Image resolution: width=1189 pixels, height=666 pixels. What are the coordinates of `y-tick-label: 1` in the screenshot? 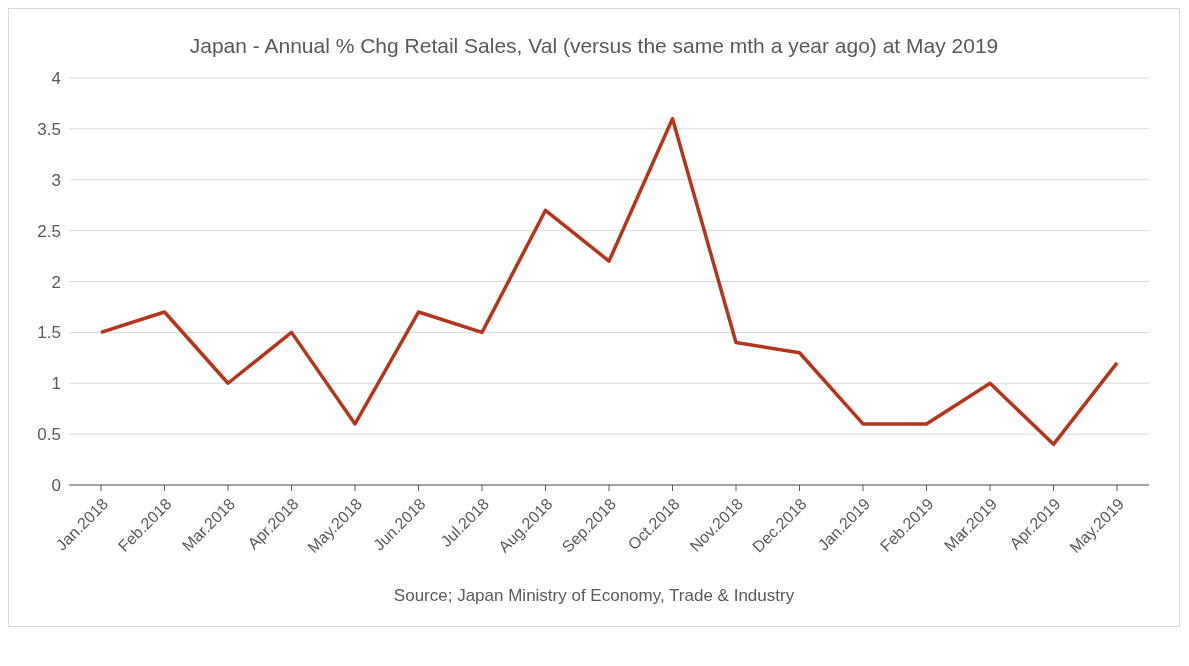 It's located at (56, 384).